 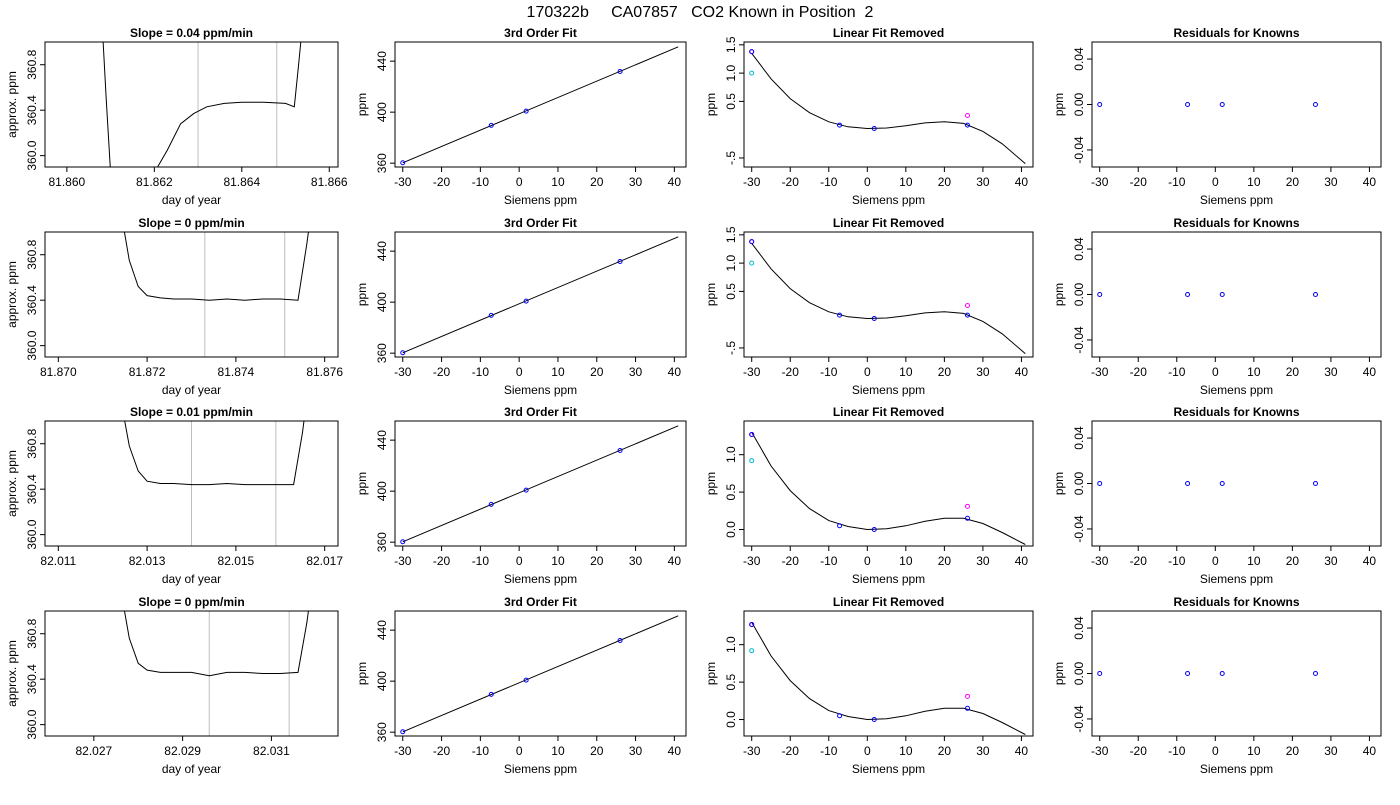 What do you see at coordinates (271, 751) in the screenshot?
I see `x-tick-label: 82.031` at bounding box center [271, 751].